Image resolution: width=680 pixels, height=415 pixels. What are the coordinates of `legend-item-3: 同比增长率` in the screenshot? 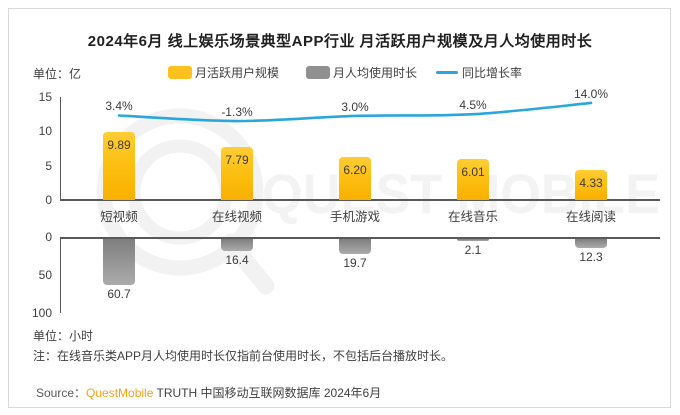 It's located at (479, 72).